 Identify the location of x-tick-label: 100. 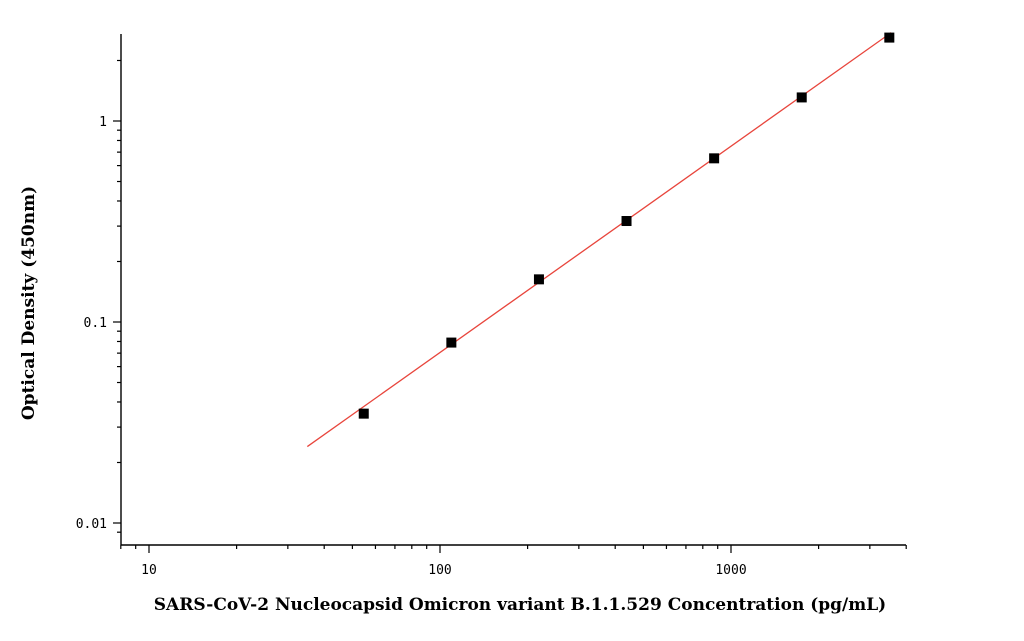
(439, 570).